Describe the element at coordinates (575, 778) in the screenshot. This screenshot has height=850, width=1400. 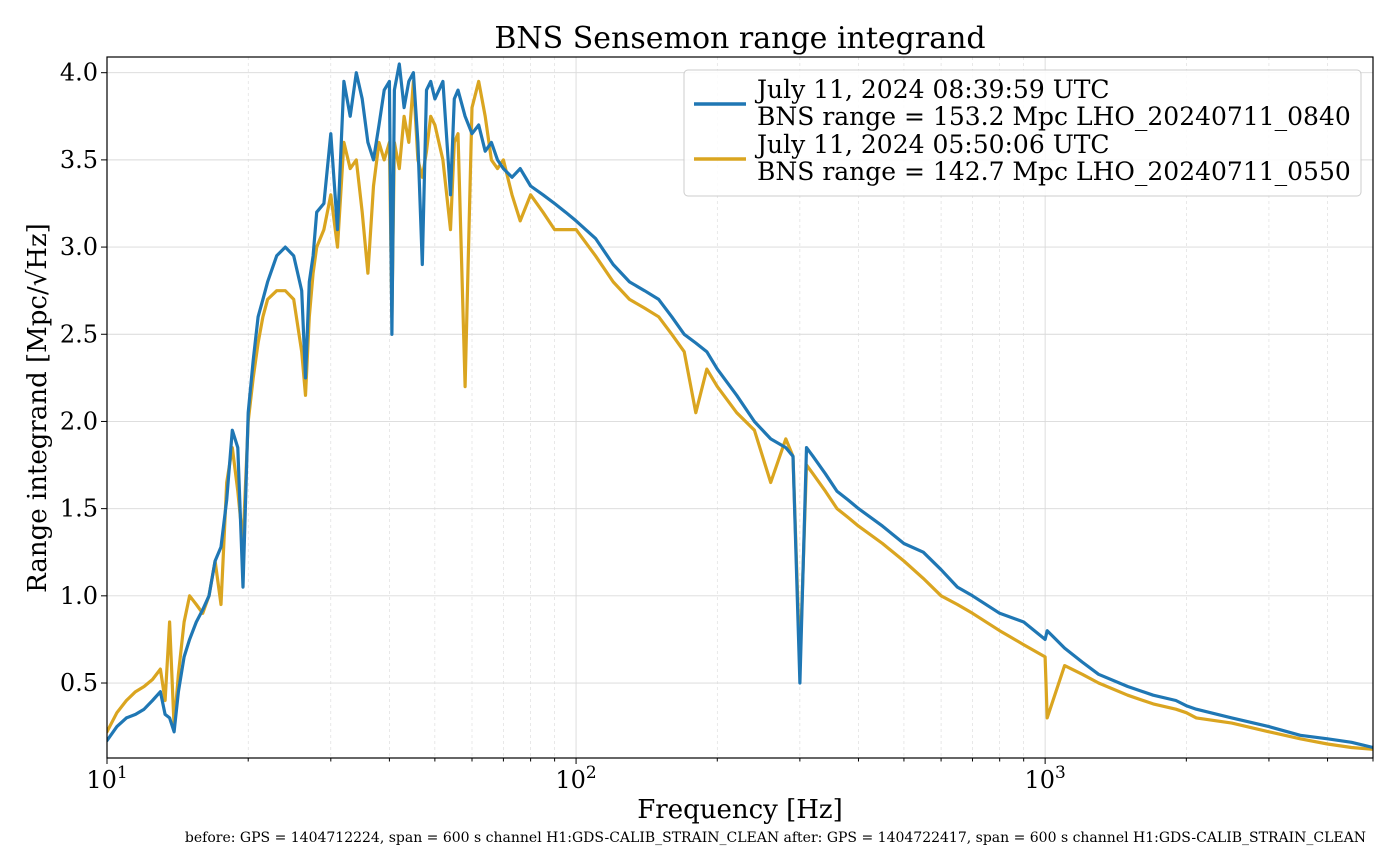
I see `x-tick-label: 10²` at that location.